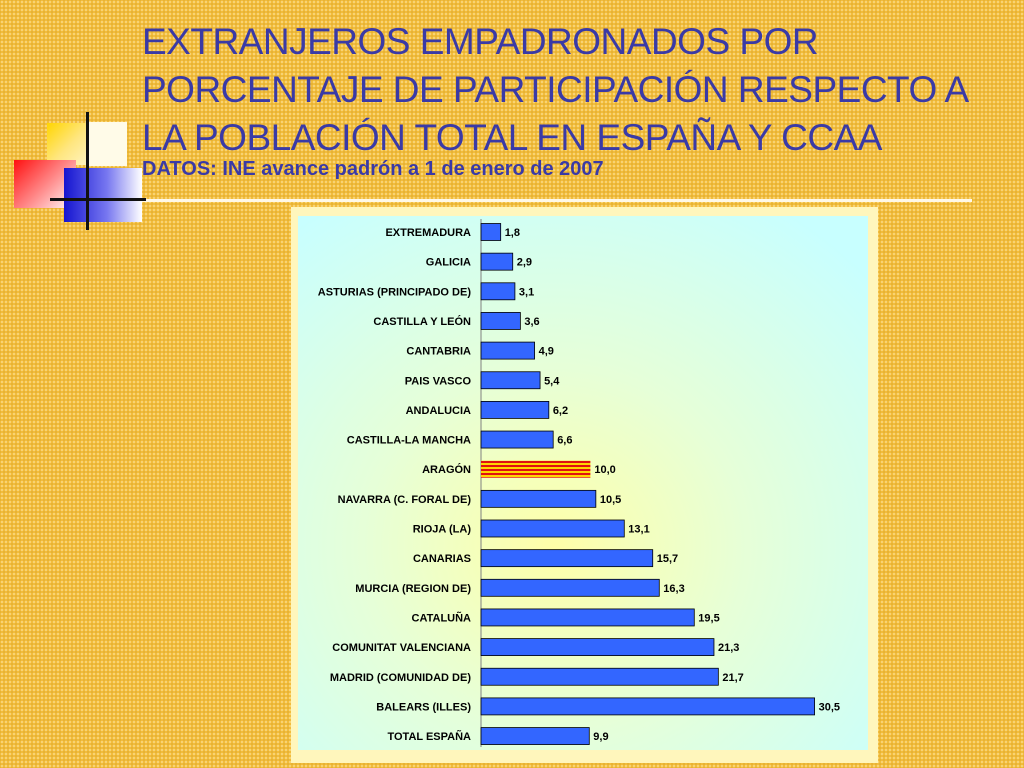 The height and width of the screenshot is (768, 1024). Describe the element at coordinates (438, 352) in the screenshot. I see `category-label: CANTABRIA` at that location.